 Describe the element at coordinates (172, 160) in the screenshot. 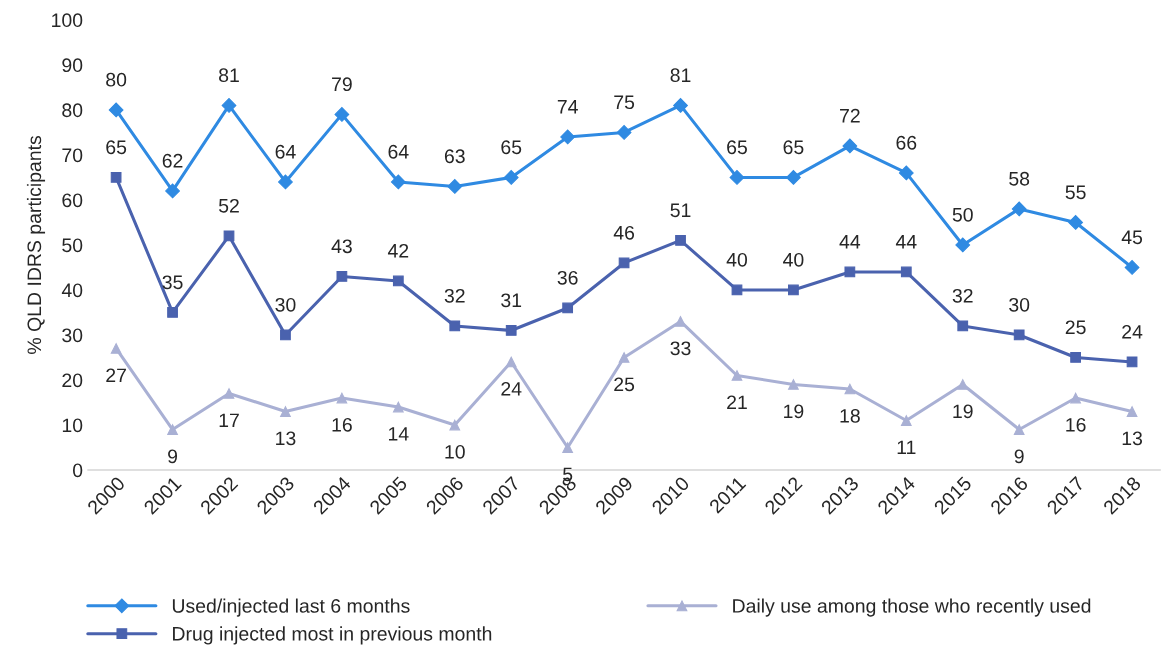

I see `data-label: 62` at that location.